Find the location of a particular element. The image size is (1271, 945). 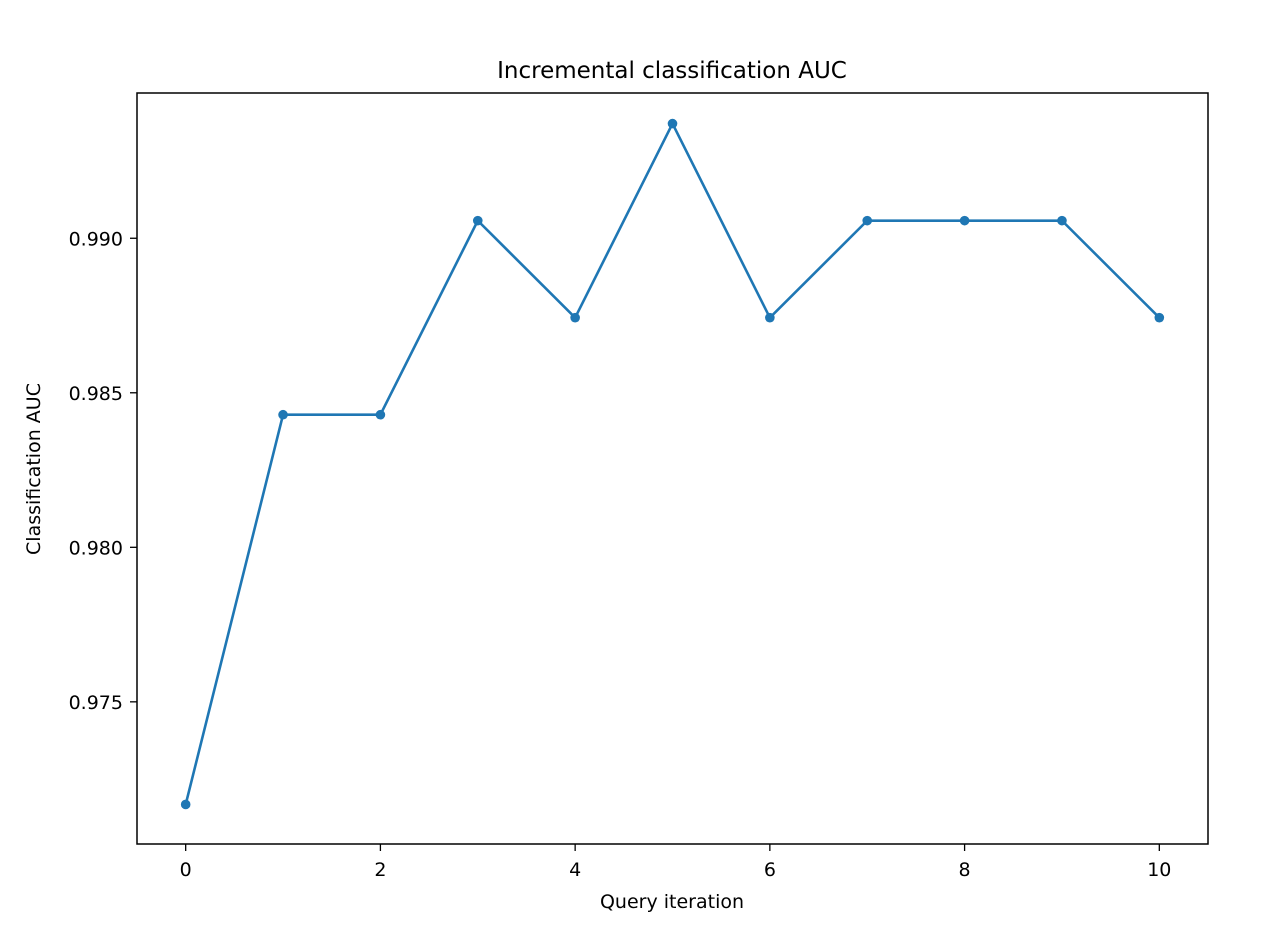

y-tick-label: 0.990 is located at coordinates (96, 239).